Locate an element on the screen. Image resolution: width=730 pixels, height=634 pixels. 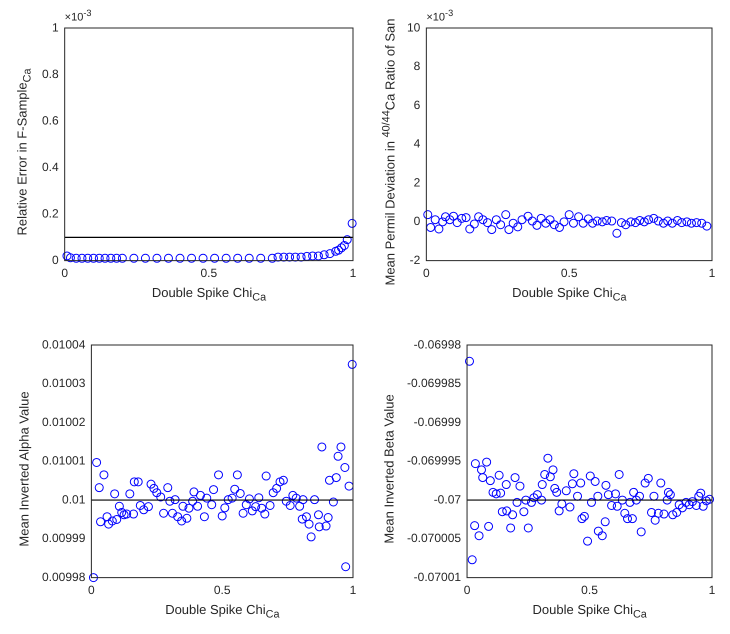
y-tick-label: 0.00999 is located at coordinates (64, 538).